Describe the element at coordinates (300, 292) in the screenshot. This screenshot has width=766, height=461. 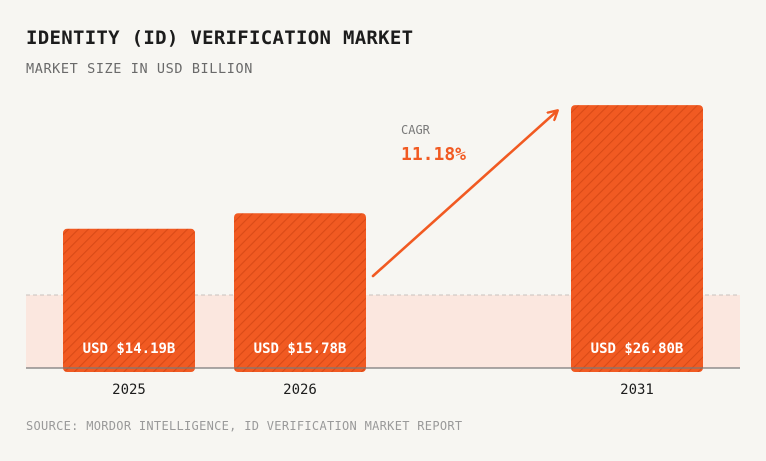
I see `bar-2026` at that location.